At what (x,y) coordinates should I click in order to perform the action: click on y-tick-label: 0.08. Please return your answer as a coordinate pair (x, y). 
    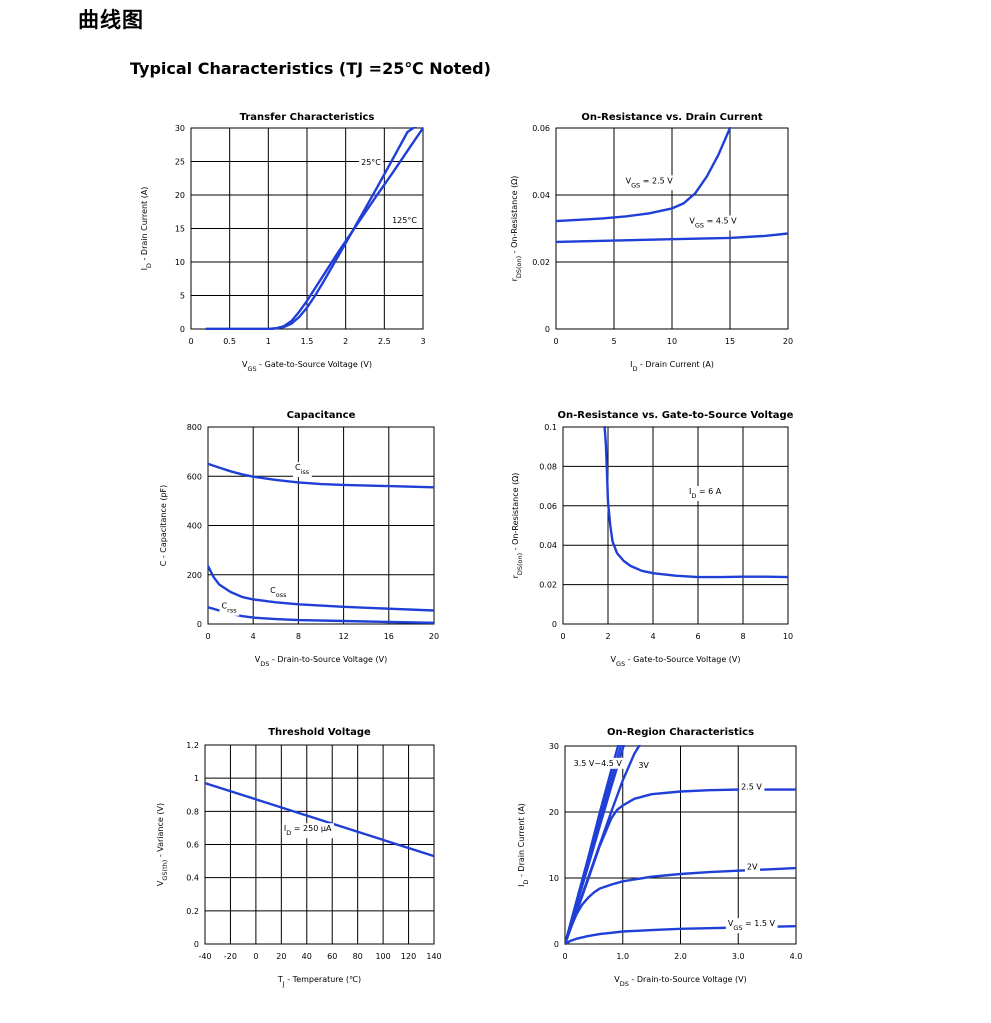
    Looking at the image, I should click on (548, 466).